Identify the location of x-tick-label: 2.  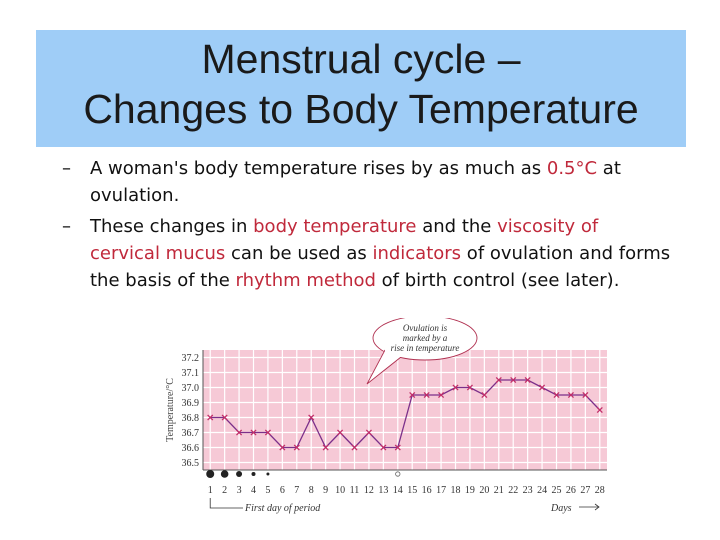
(224, 490).